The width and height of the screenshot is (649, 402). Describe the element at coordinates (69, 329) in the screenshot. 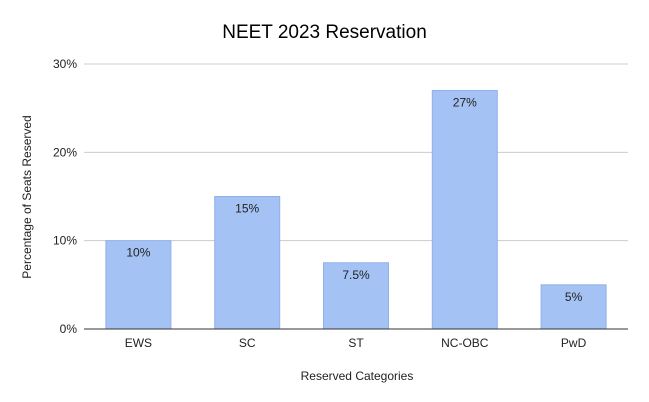

I see `y-tick-label: 0%` at that location.